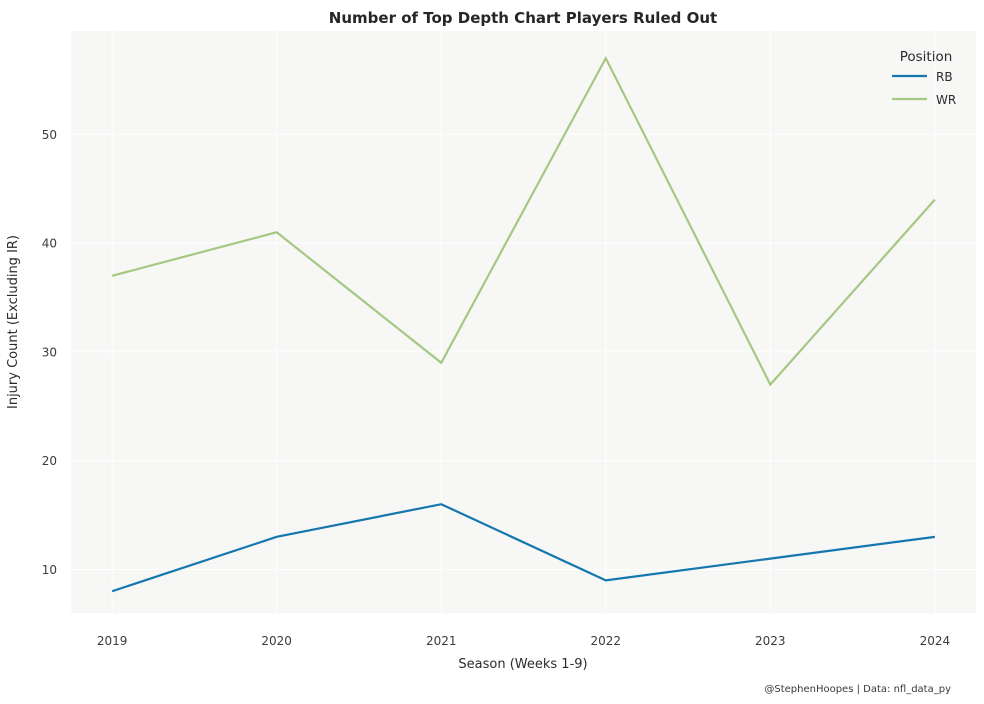  I want to click on x-tick-label: 2020, so click(276, 641).